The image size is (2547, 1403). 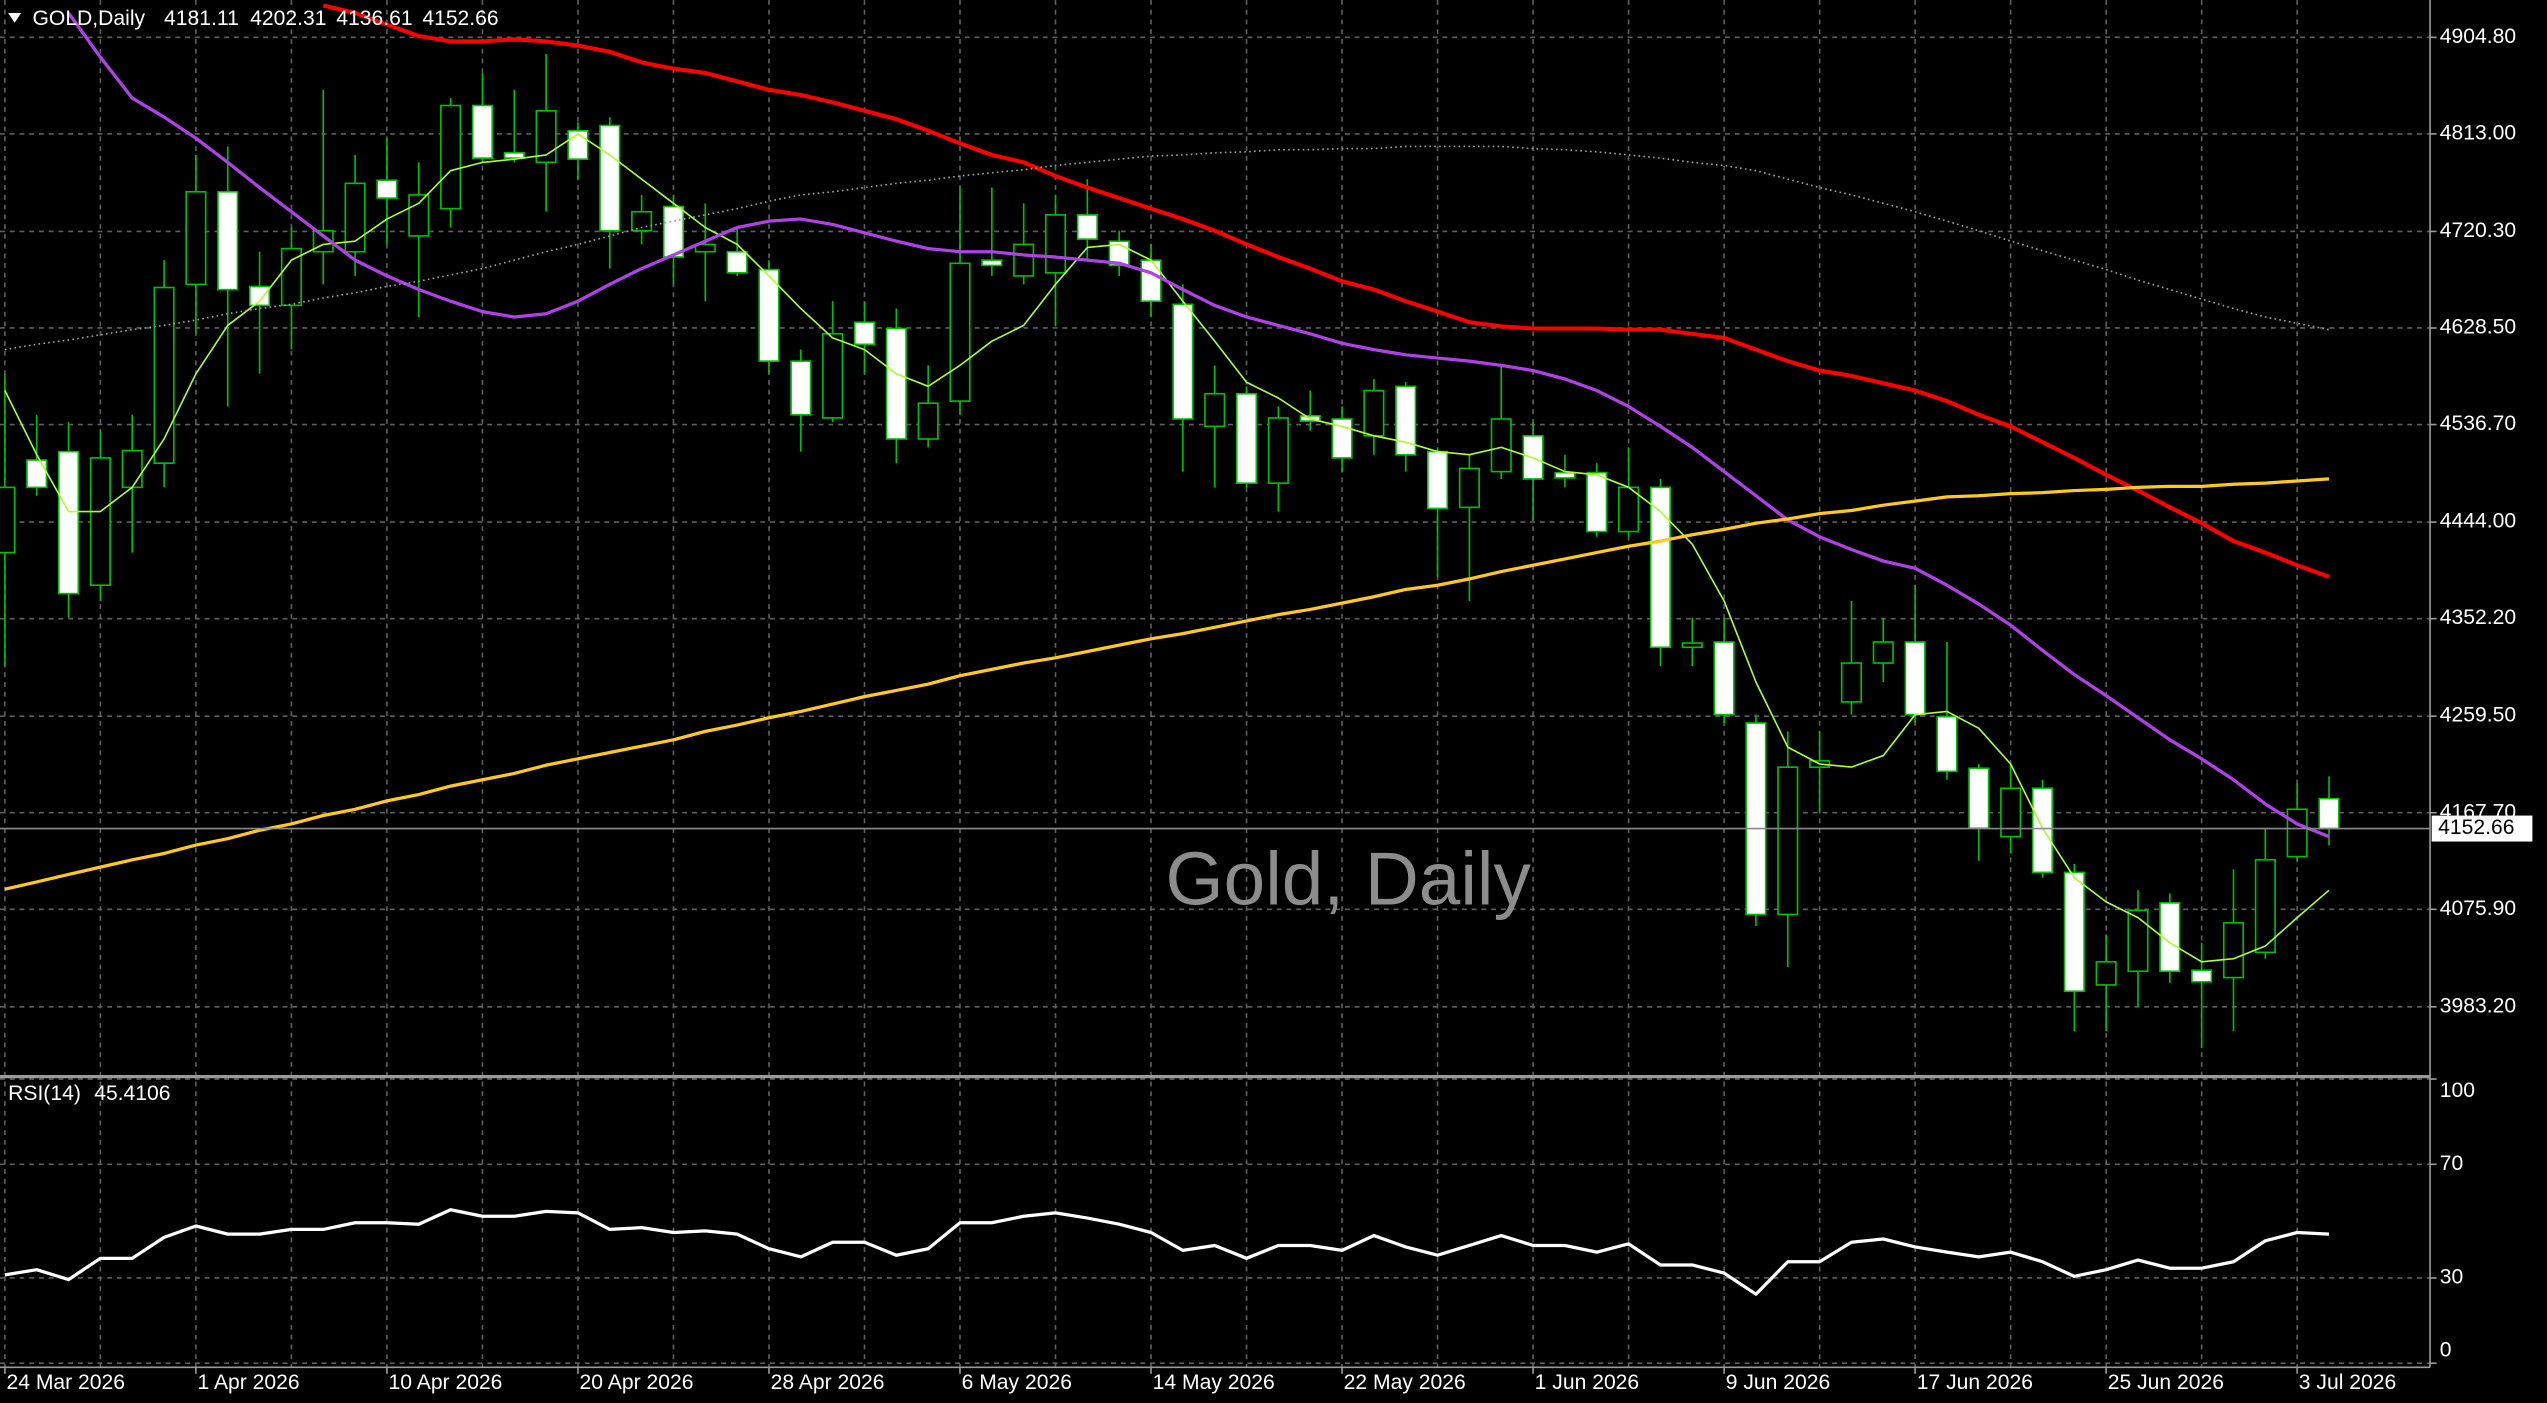 I want to click on y-tick-label: 100, so click(x=2457, y=1090).